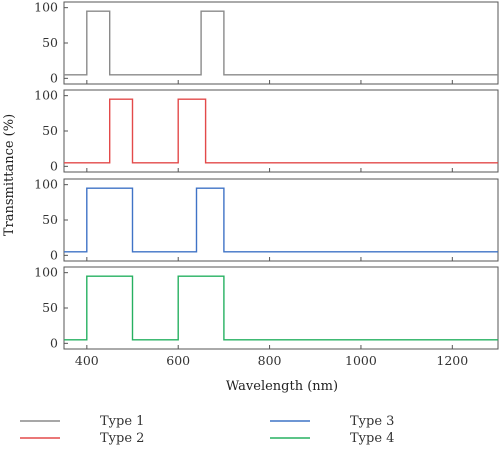 Image resolution: width=500 pixels, height=452 pixels. Describe the element at coordinates (87, 360) in the screenshot. I see `x-tick-label: 400` at that location.